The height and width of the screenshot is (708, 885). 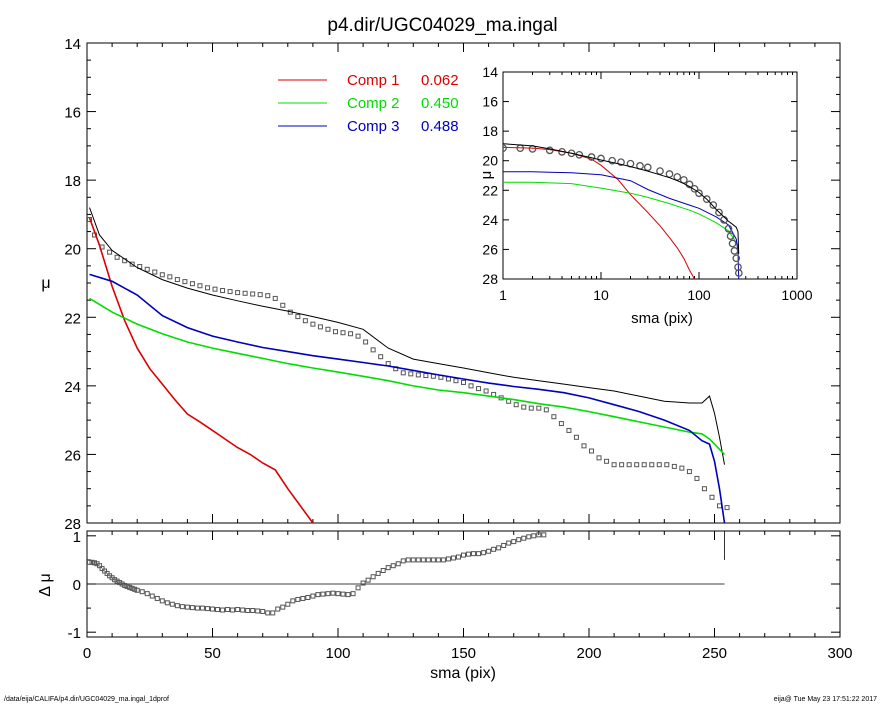 What do you see at coordinates (662, 318) in the screenshot?
I see `inset-x-axis-label: sma (pix)` at bounding box center [662, 318].